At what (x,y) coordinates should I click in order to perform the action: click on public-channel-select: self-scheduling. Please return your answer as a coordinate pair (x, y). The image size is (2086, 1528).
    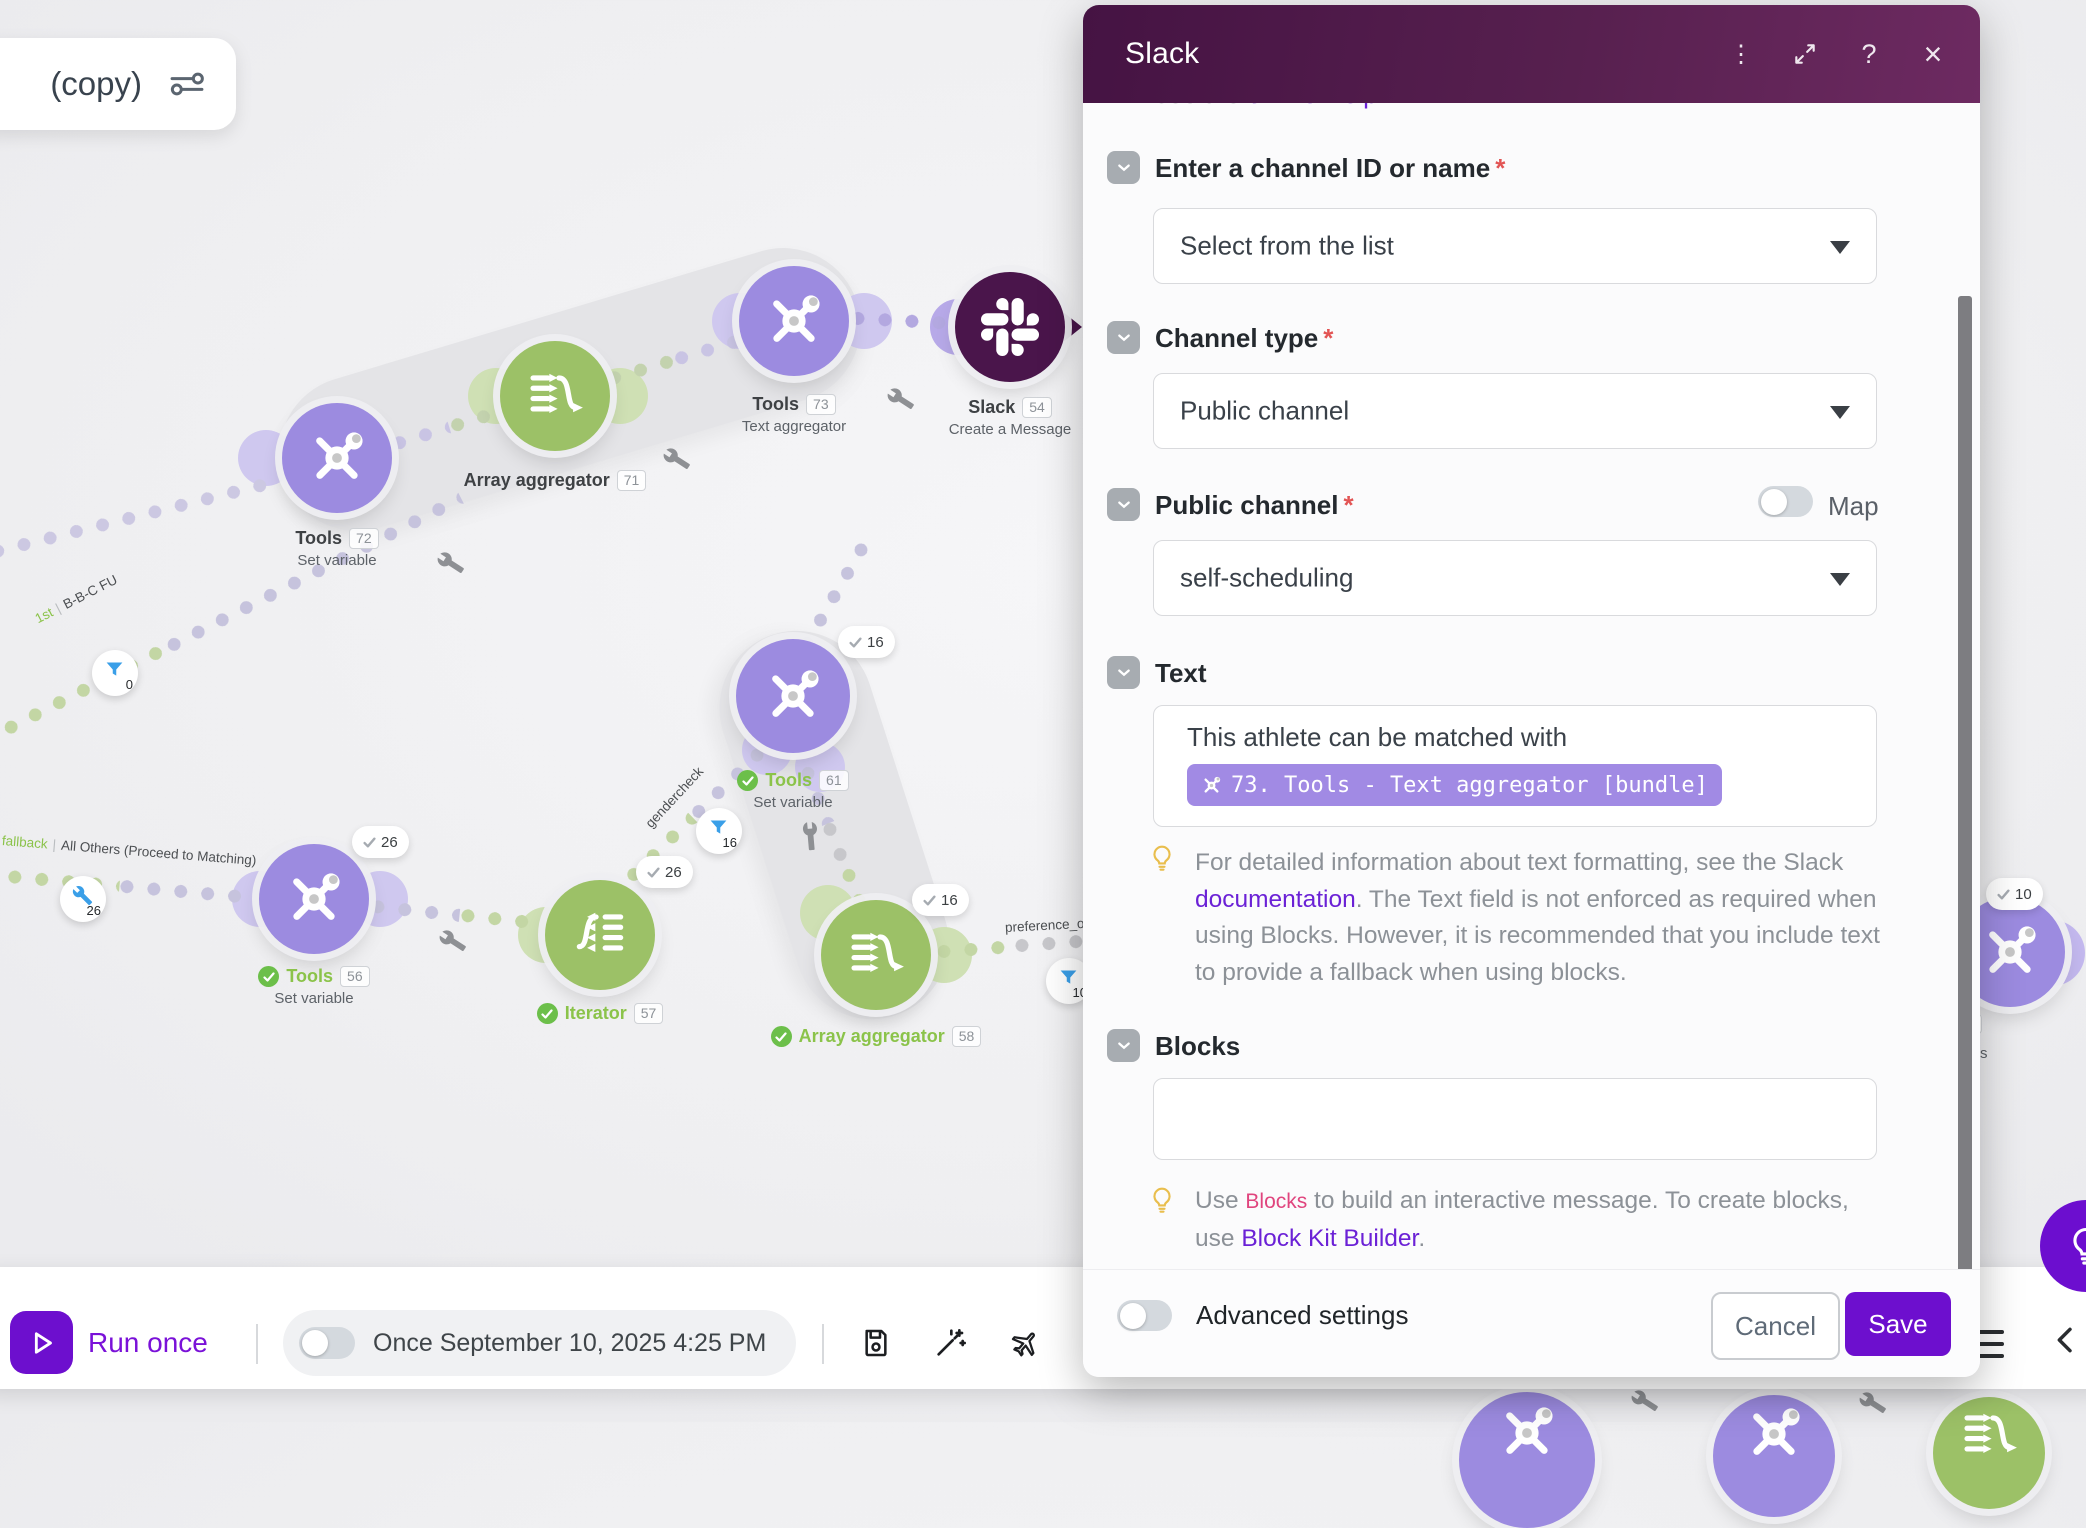
    Looking at the image, I should click on (1515, 578).